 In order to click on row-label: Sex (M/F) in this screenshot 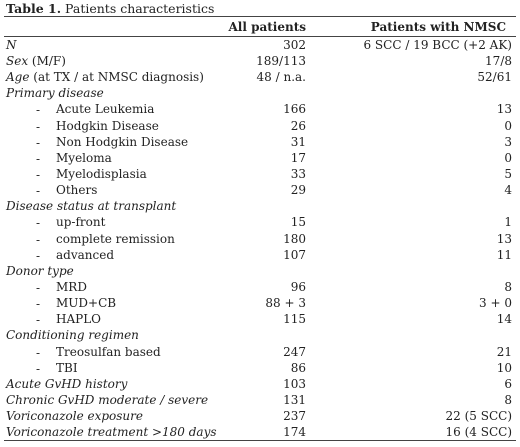, I will do `click(113, 61)`.